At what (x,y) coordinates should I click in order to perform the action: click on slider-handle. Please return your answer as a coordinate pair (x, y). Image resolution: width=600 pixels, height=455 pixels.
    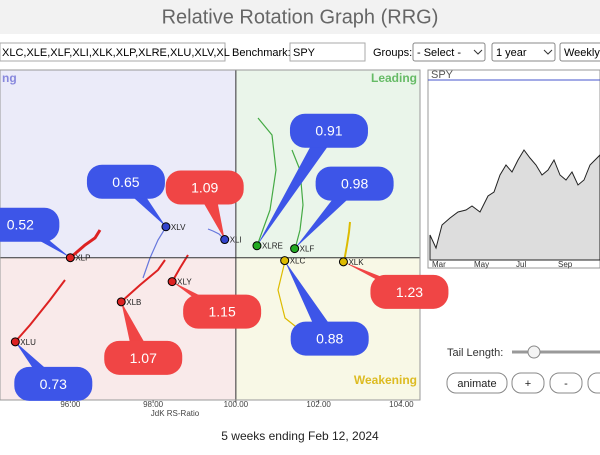
    Looking at the image, I should click on (534, 352).